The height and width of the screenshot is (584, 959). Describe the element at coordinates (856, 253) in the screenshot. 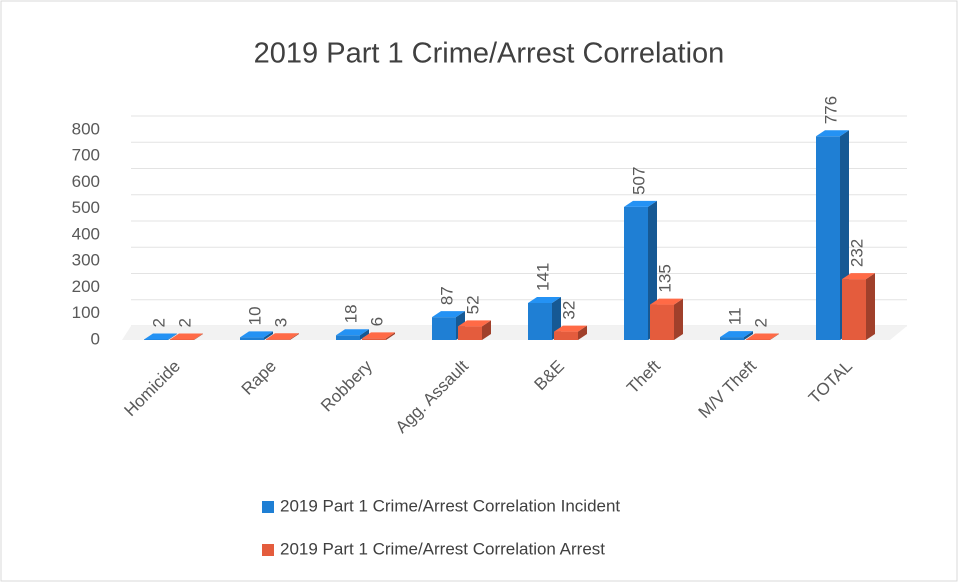

I see `data-label: 232` at that location.